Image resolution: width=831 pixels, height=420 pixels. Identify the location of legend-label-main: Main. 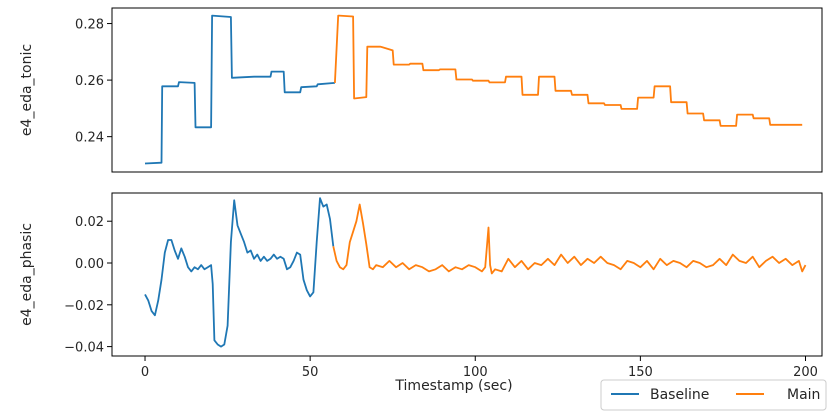
(803, 395).